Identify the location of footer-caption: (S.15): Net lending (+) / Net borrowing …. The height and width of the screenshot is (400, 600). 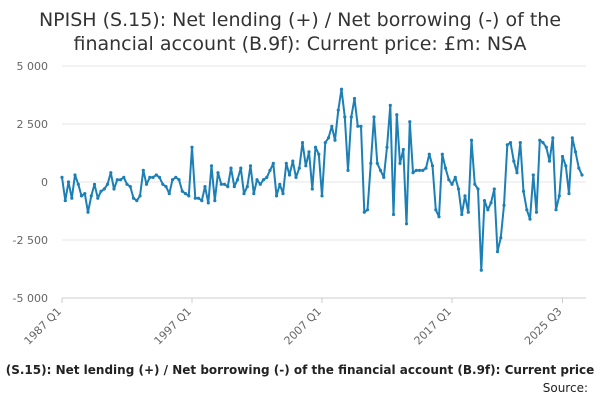
(300, 370).